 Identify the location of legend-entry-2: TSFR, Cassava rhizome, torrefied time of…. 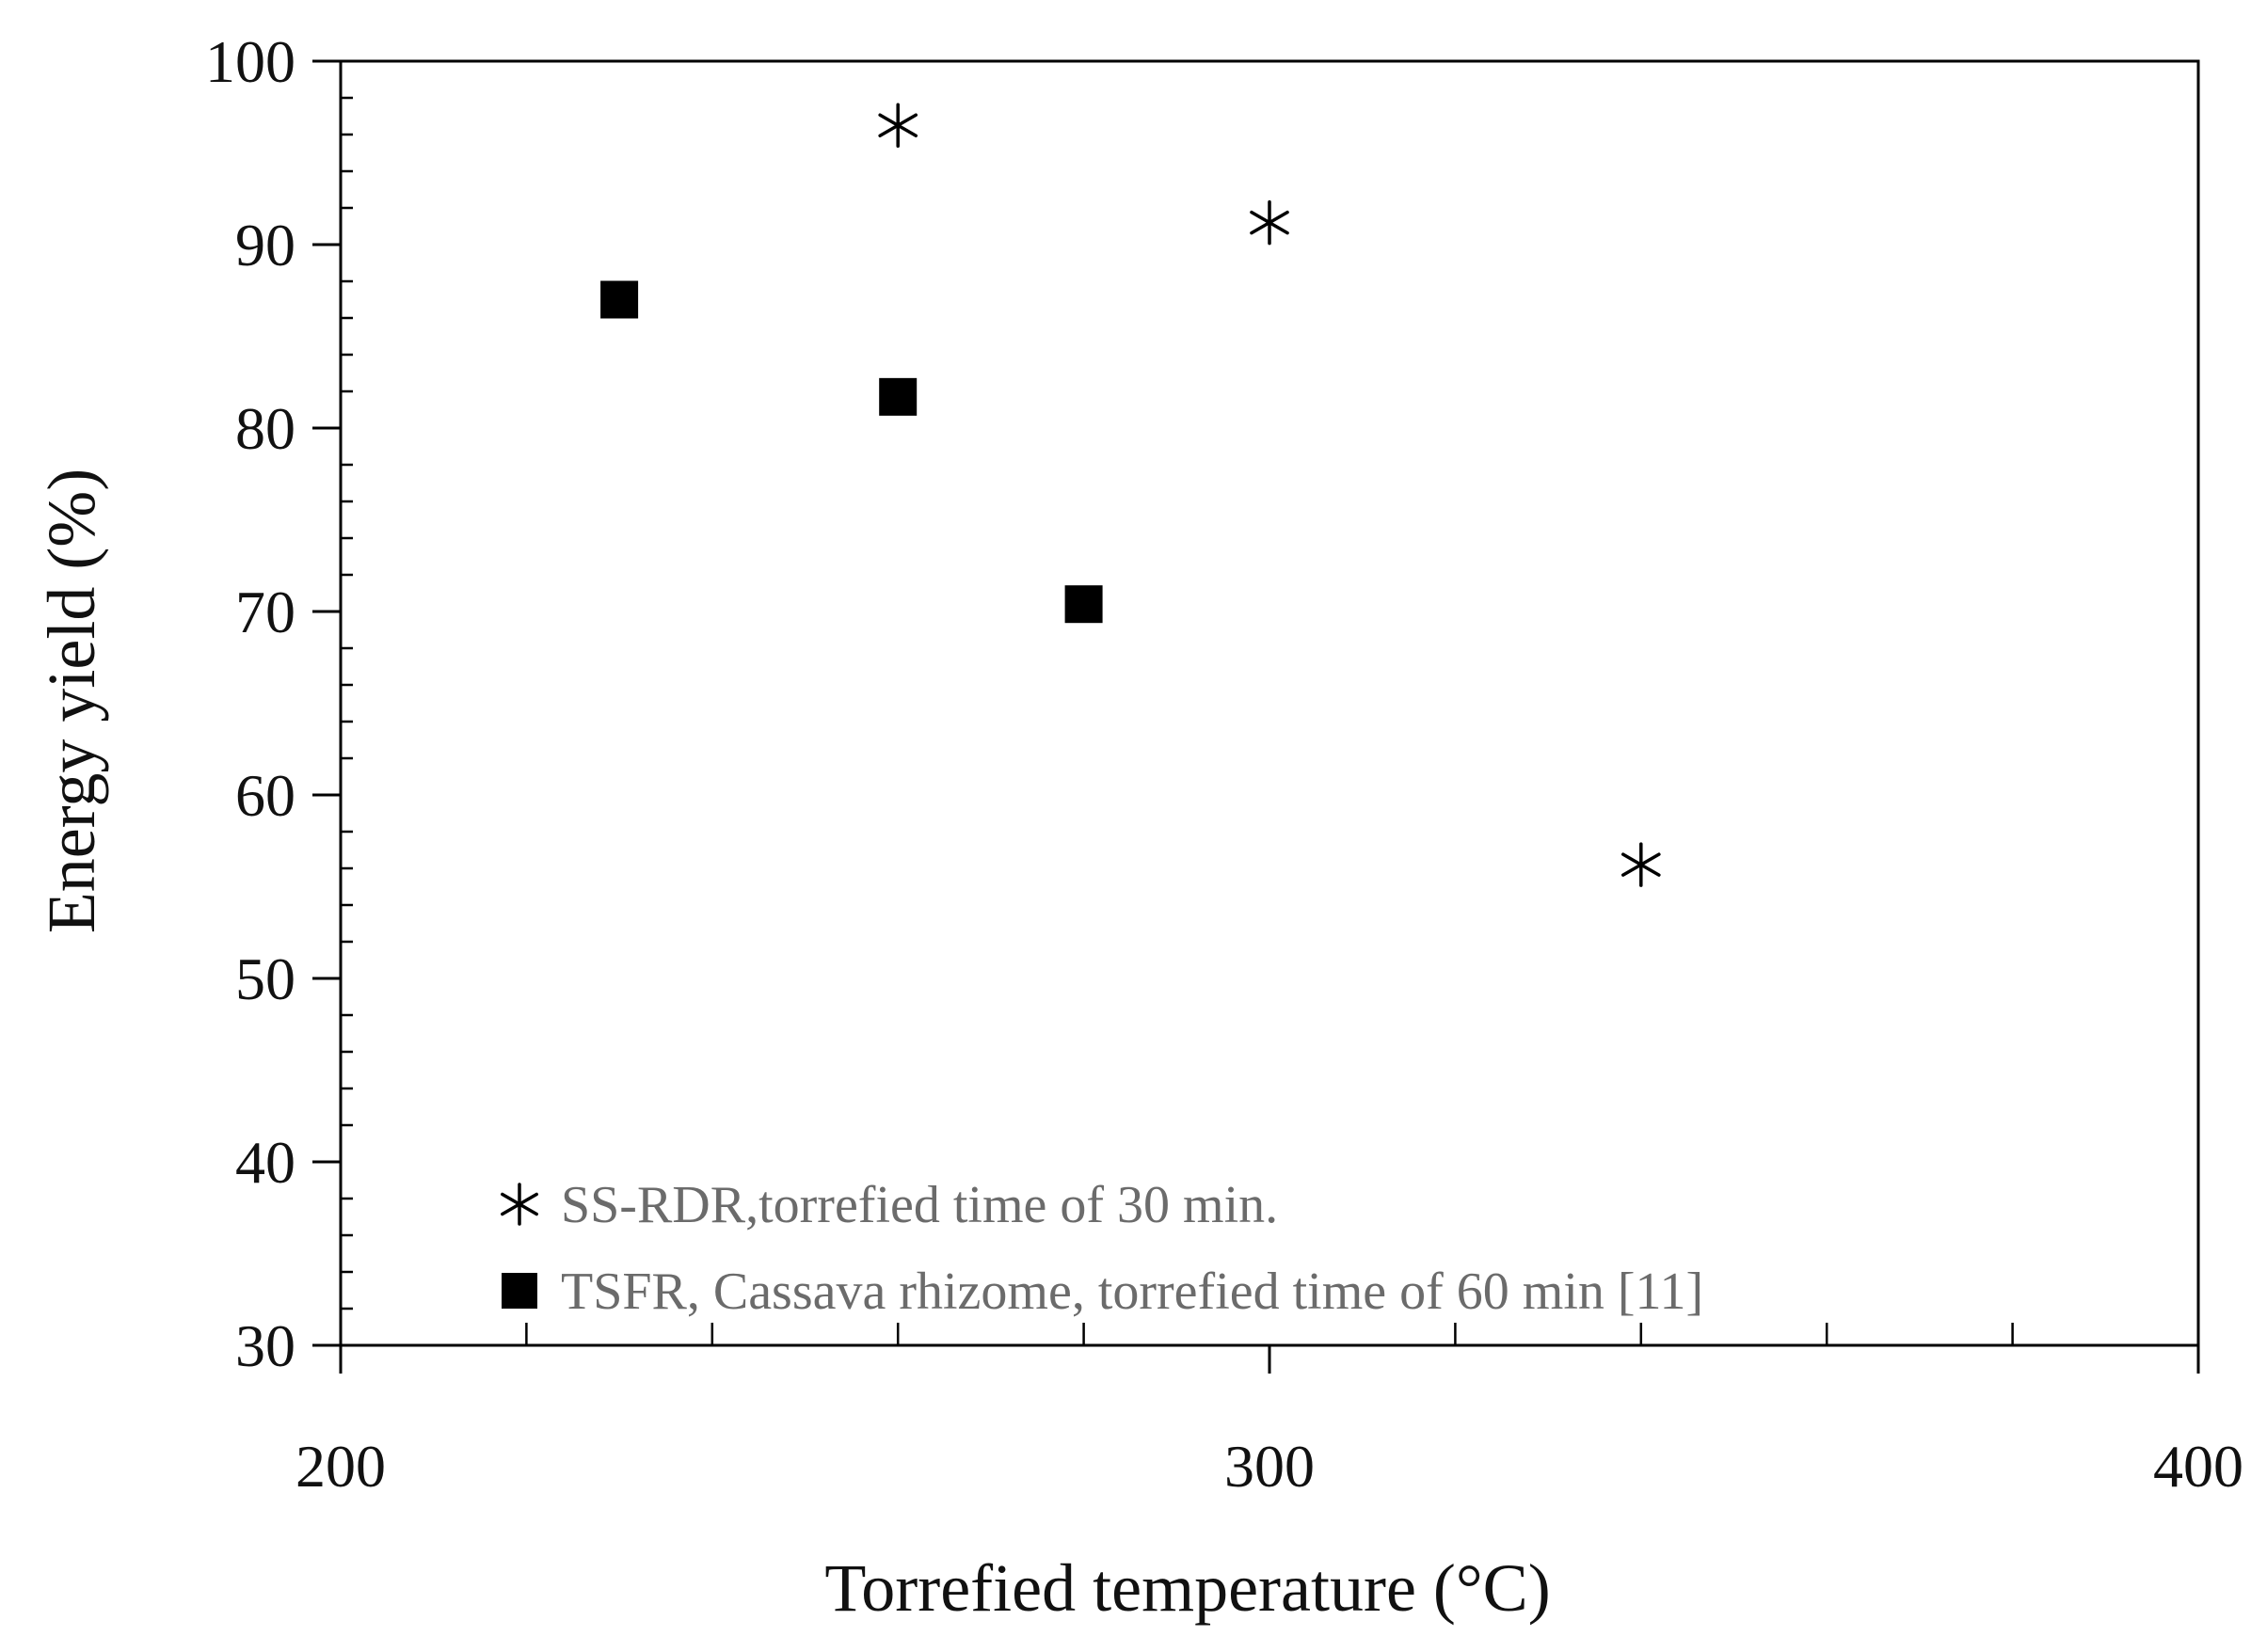
(1102, 1292).